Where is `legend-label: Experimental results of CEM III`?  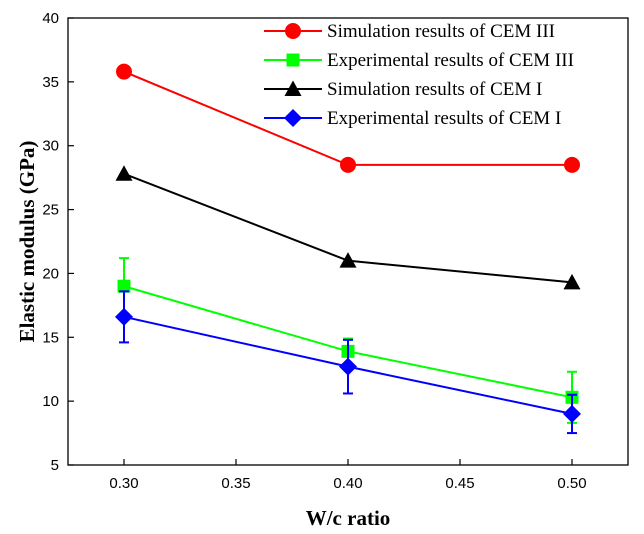 legend-label: Experimental results of CEM III is located at coordinates (450, 60).